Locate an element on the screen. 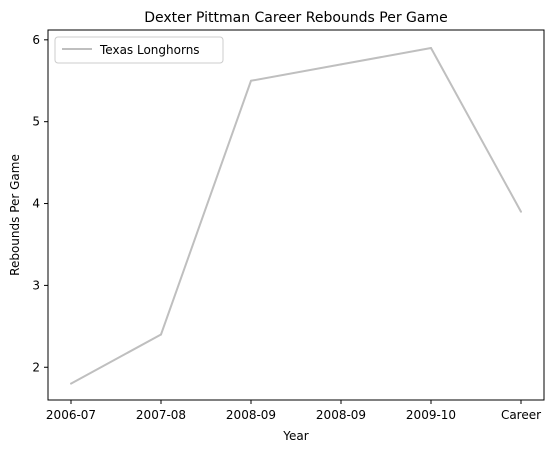 The height and width of the screenshot is (453, 557). x-tick-label: Career is located at coordinates (521, 415).